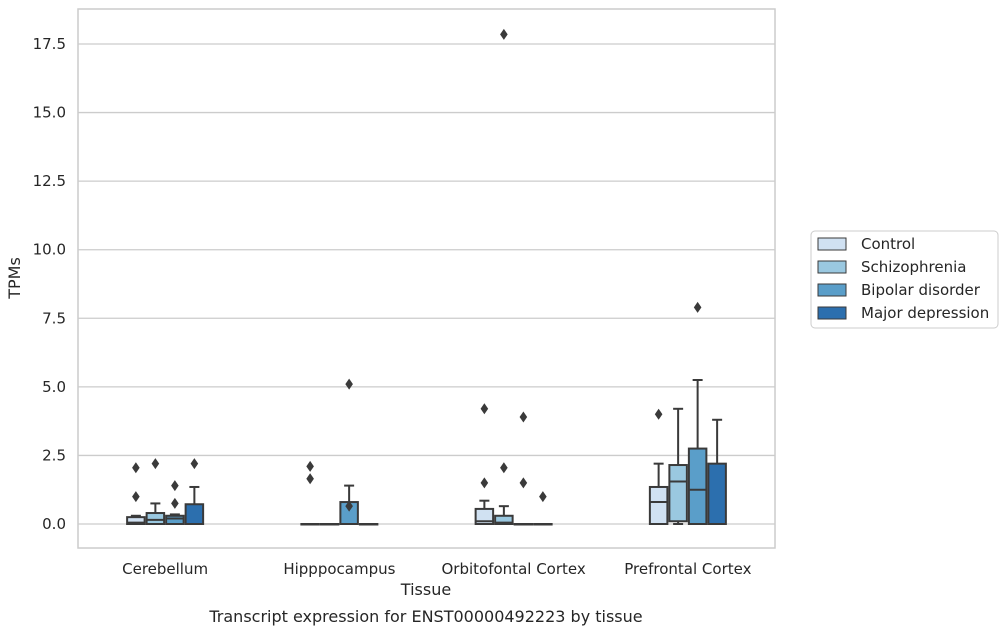 Image resolution: width=1007 pixels, height=634 pixels. I want to click on x-tick-label: Cerebellum, so click(165, 569).